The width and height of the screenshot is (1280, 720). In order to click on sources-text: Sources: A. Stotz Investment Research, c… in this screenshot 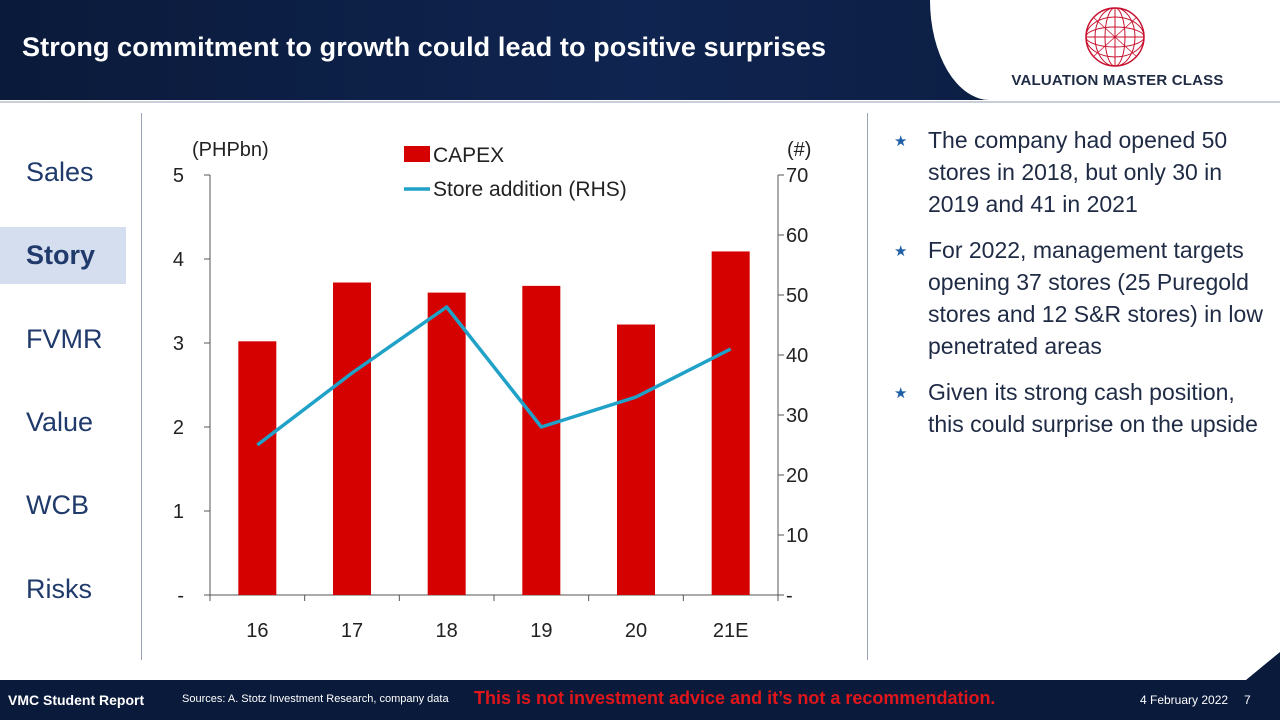, I will do `click(315, 699)`.